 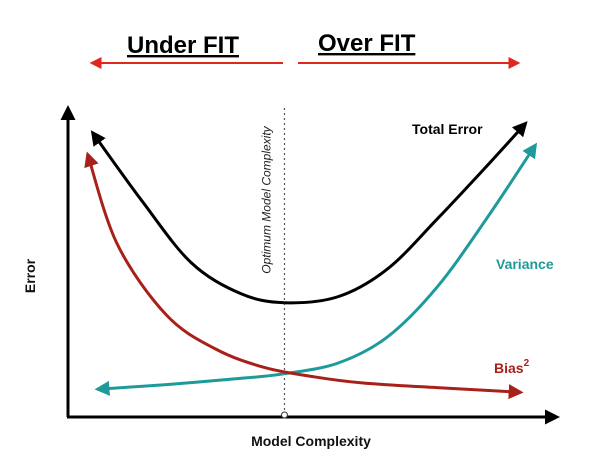 I want to click on variance-label: Variance, so click(x=525, y=264).